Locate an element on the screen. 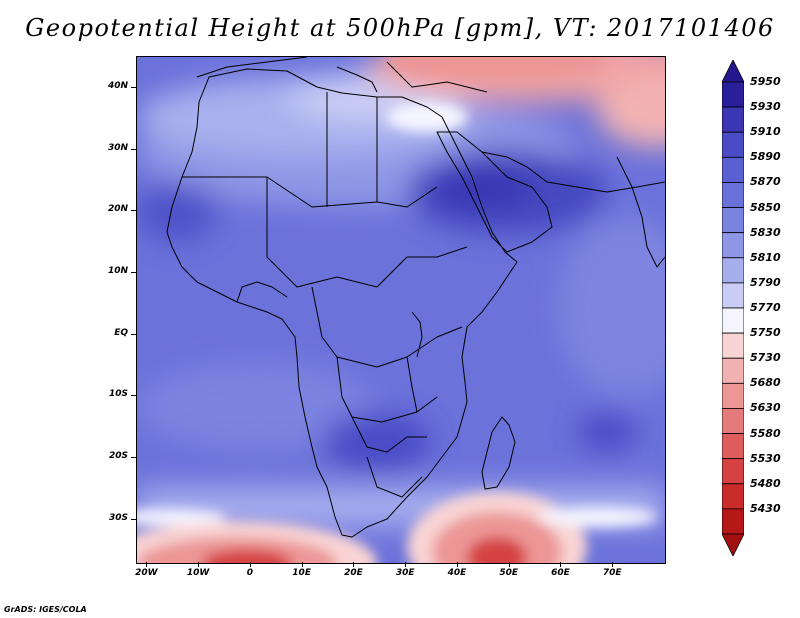 The height and width of the screenshot is (618, 800). border-tanzania is located at coordinates (412, 384).